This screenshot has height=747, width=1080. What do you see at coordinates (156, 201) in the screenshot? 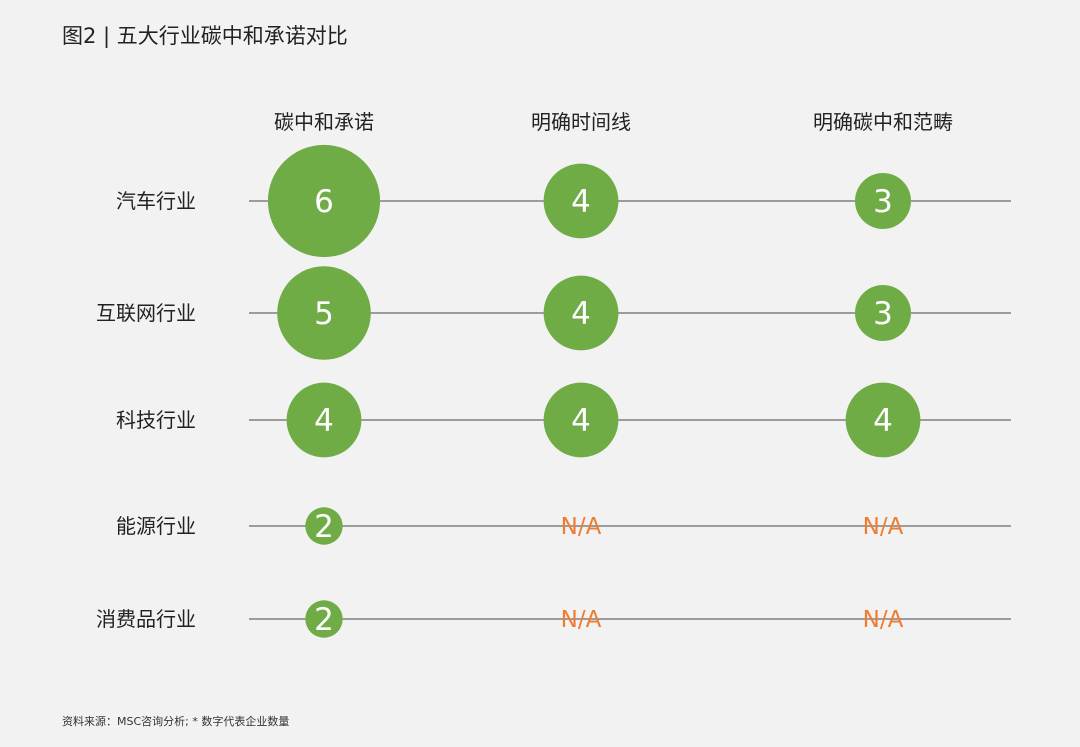
I see `row-label: 汽车行业` at bounding box center [156, 201].